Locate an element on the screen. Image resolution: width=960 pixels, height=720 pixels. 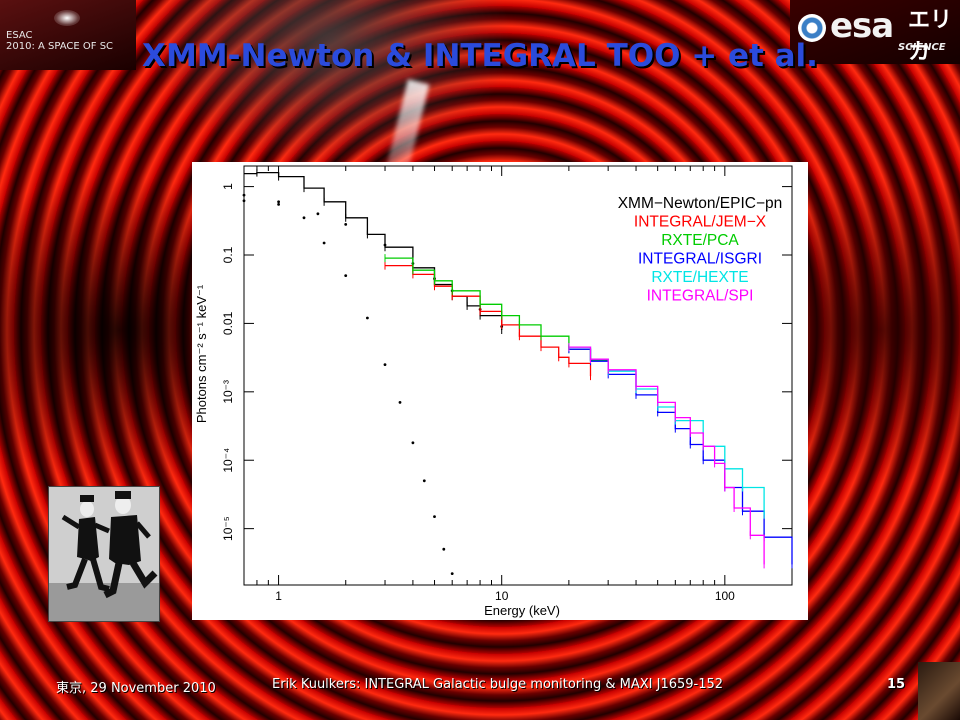
comedians-photo is located at coordinates (104, 554).